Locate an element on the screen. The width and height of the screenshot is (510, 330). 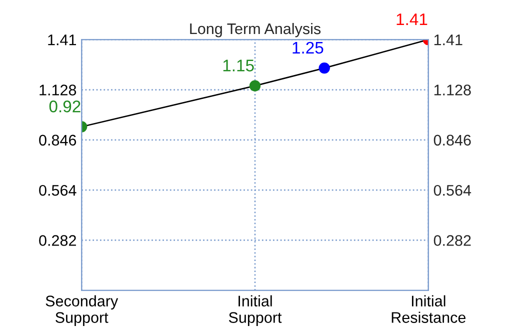
x-tick-label: Initial Resistance is located at coordinates (429, 309).